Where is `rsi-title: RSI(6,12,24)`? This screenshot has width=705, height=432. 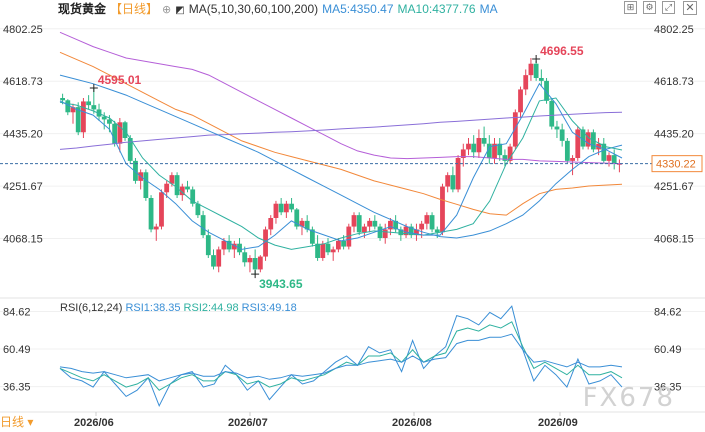
rsi-title: RSI(6,12,24) is located at coordinates (91, 308).